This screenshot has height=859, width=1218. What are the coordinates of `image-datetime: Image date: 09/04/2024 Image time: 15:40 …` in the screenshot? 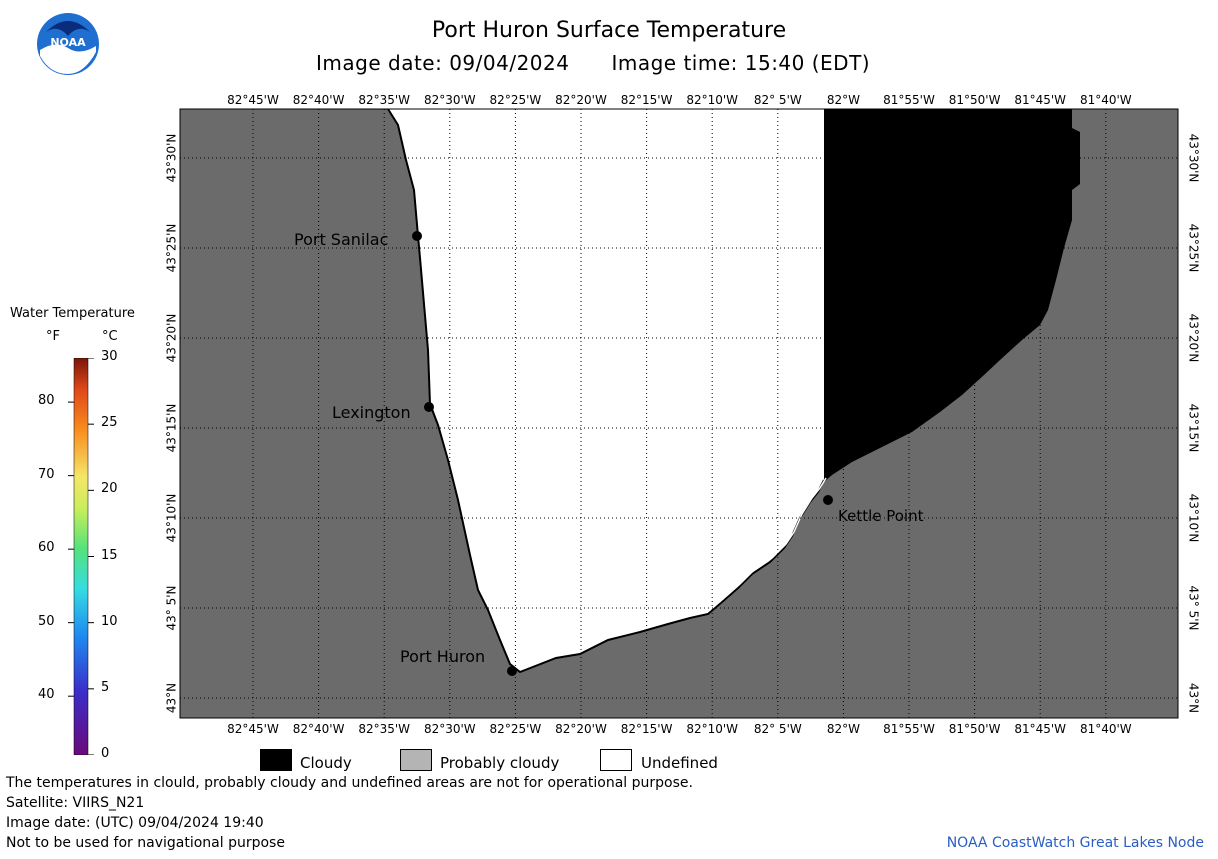 It's located at (593, 63).